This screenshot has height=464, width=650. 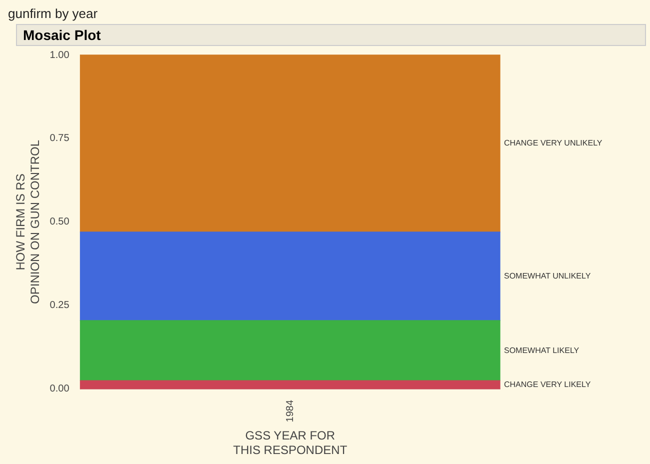 I want to click on x-axis-title: GSS YEAR FOR THIS RESPONDENT, so click(x=290, y=443).